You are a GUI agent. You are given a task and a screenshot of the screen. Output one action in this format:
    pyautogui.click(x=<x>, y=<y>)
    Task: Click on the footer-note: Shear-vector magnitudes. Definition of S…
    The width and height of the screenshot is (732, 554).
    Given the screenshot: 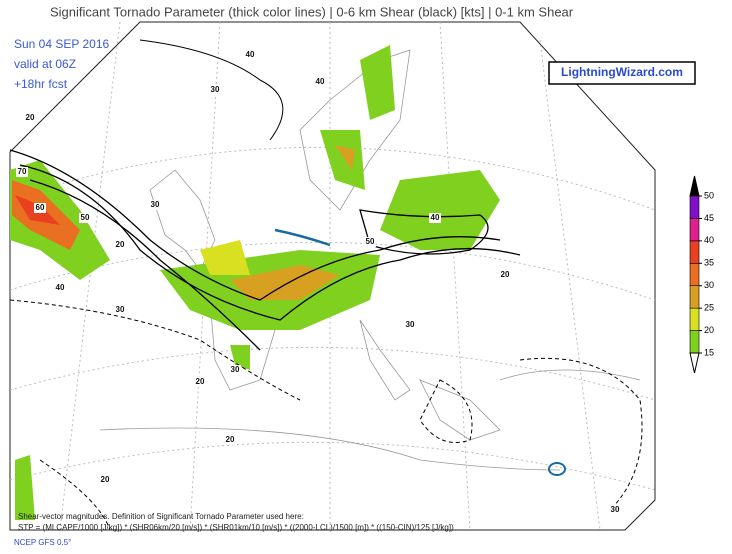 What is the action you would take?
    pyautogui.click(x=161, y=516)
    